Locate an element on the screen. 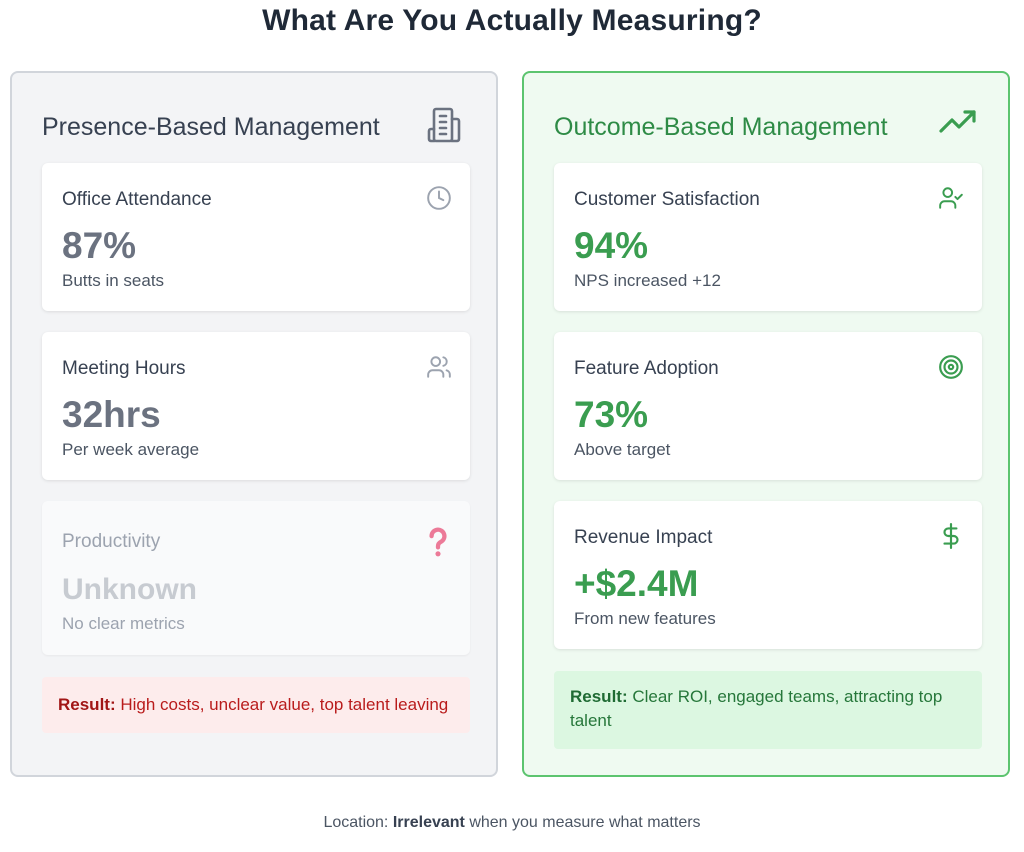 Image resolution: width=1024 pixels, height=852 pixels. metric-value: 87% is located at coordinates (99, 245).